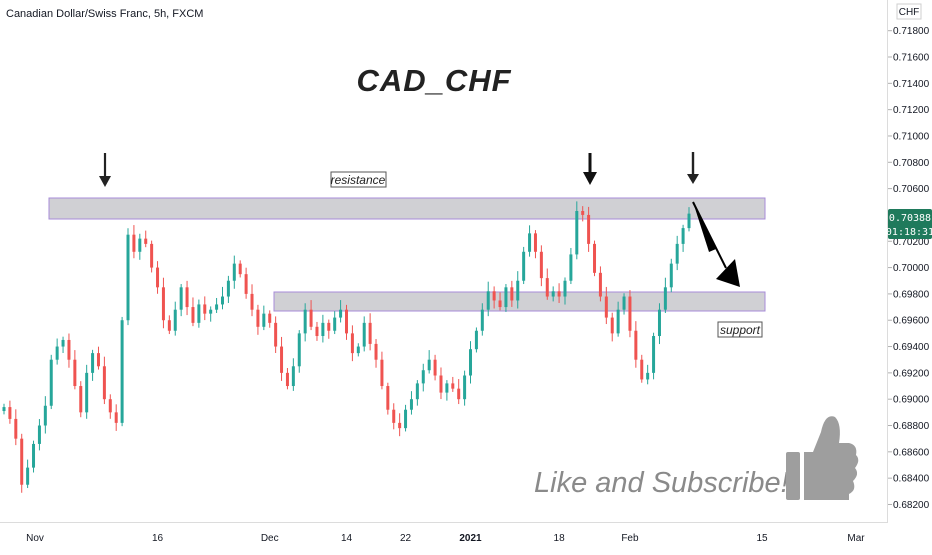 Image resolution: width=932 pixels, height=555 pixels. What do you see at coordinates (630, 538) in the screenshot?
I see `time-tick-label: Feb` at bounding box center [630, 538].